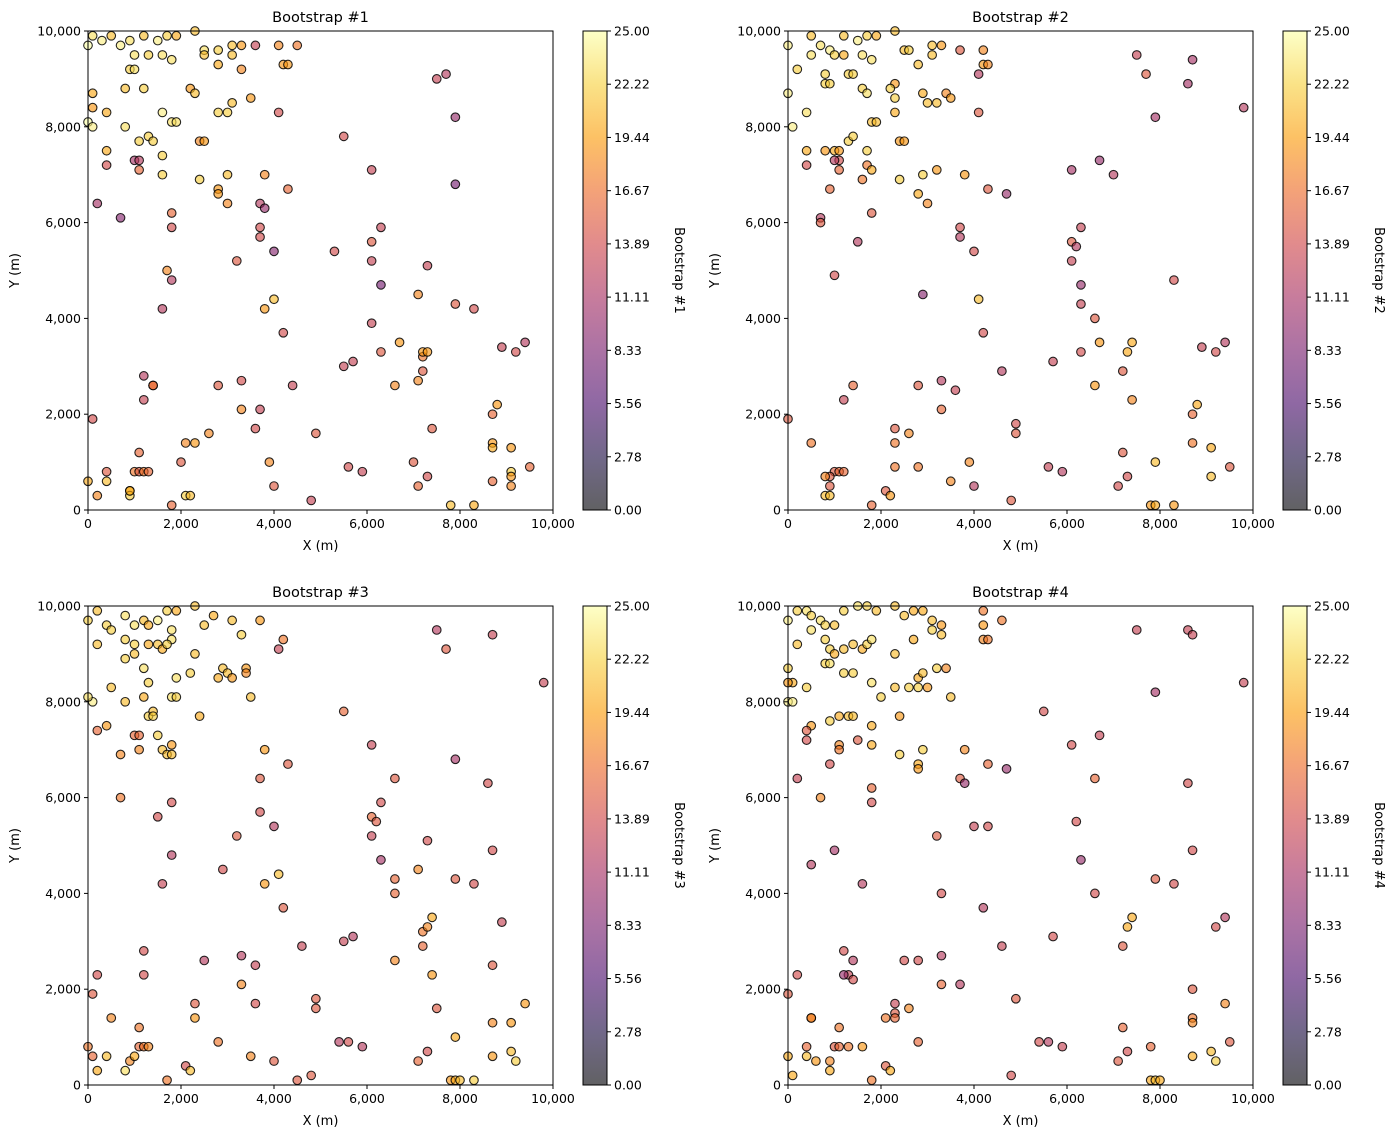  I want to click on plot-frame, so click(1020, 845).